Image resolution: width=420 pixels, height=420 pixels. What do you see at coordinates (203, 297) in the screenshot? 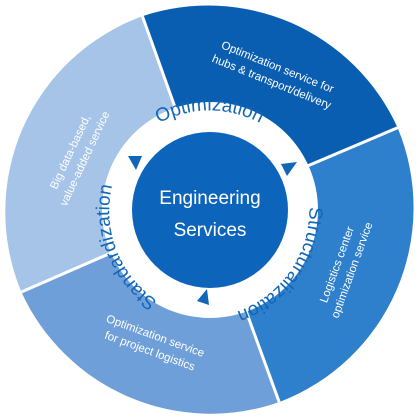
I see `arrow-icon-bottom` at bounding box center [203, 297].